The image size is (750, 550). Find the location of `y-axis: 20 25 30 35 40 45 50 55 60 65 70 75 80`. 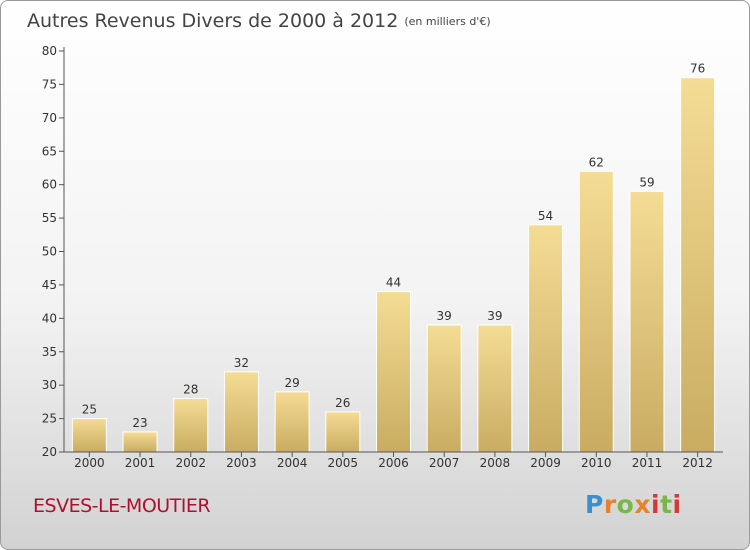

y-axis: 20 25 30 35 40 45 50 55 60 65 70 75 80 is located at coordinates (53, 251).